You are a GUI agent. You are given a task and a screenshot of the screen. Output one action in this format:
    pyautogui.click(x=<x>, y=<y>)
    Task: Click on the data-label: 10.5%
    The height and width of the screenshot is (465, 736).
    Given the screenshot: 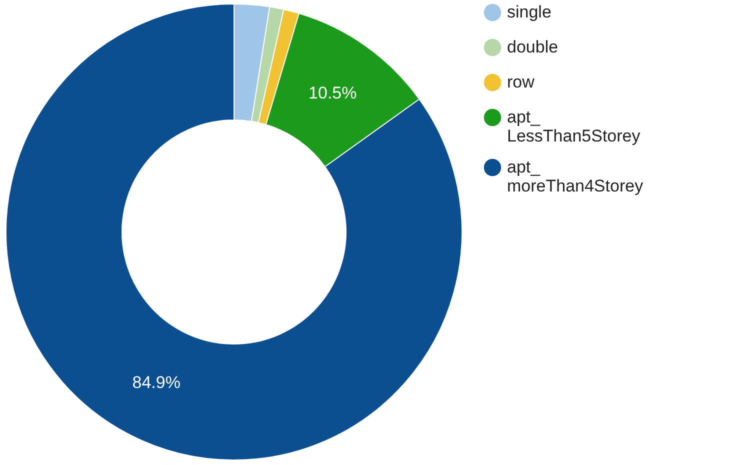 What is the action you would take?
    pyautogui.click(x=332, y=93)
    